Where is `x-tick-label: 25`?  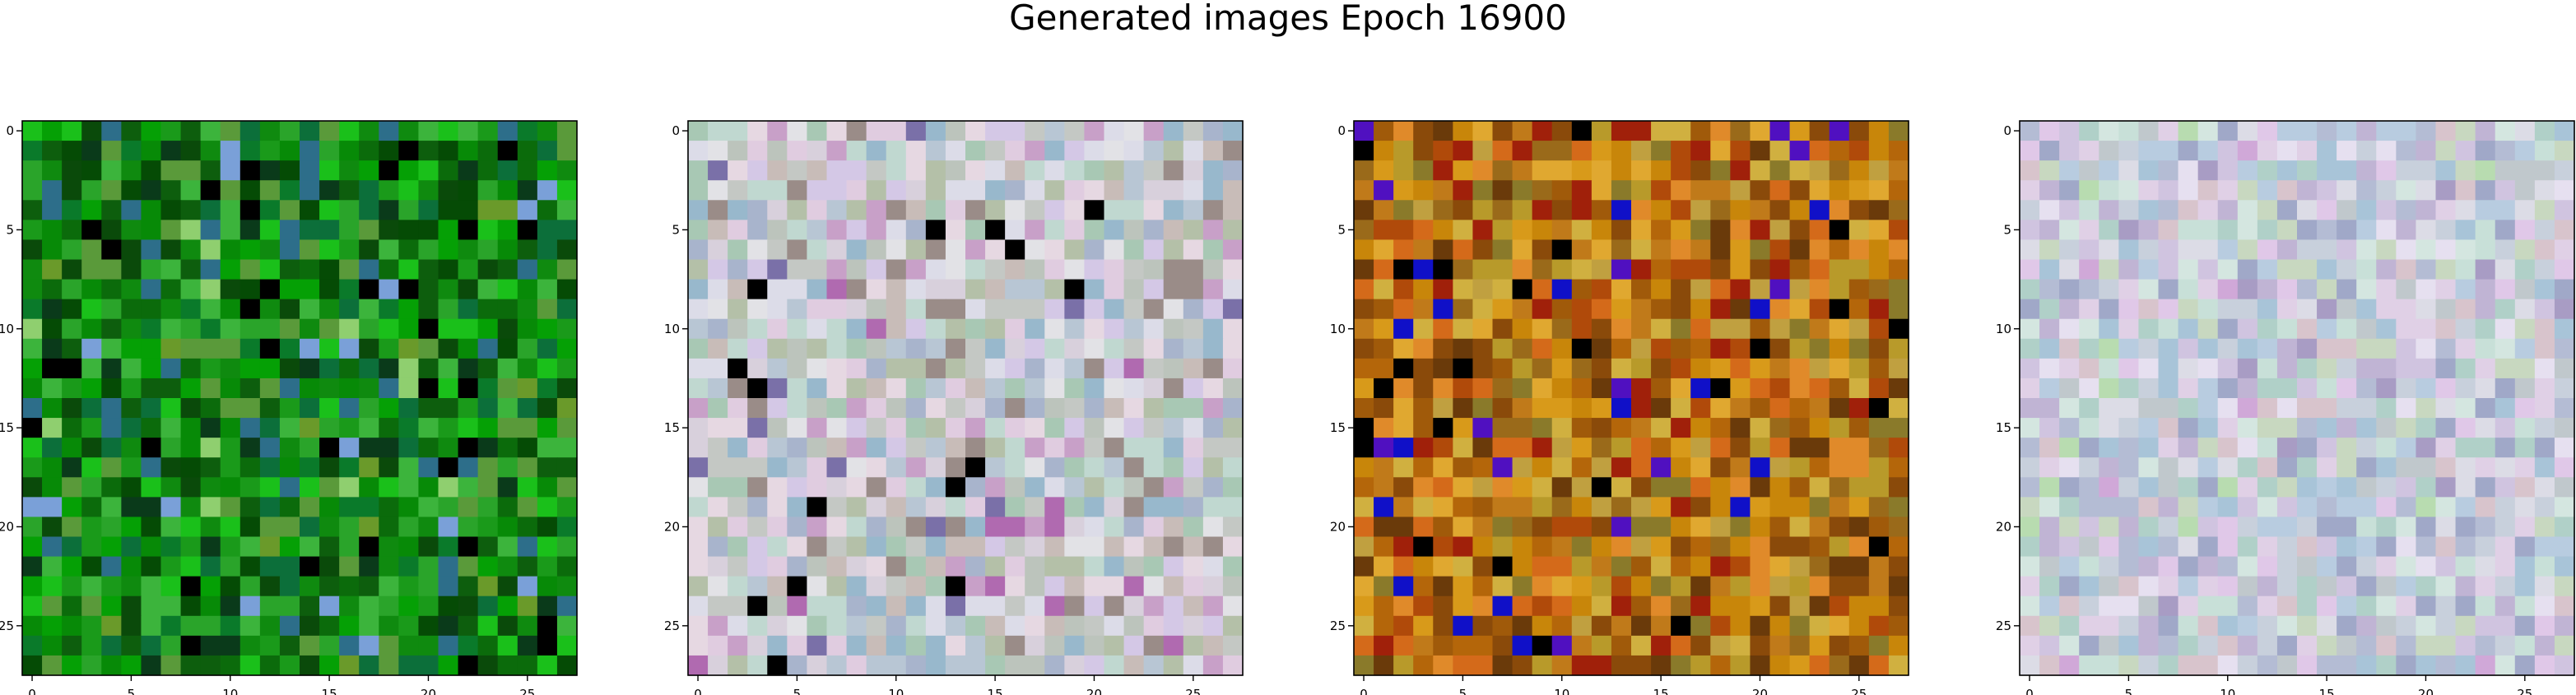 x-tick-label: 25 is located at coordinates (527, 691).